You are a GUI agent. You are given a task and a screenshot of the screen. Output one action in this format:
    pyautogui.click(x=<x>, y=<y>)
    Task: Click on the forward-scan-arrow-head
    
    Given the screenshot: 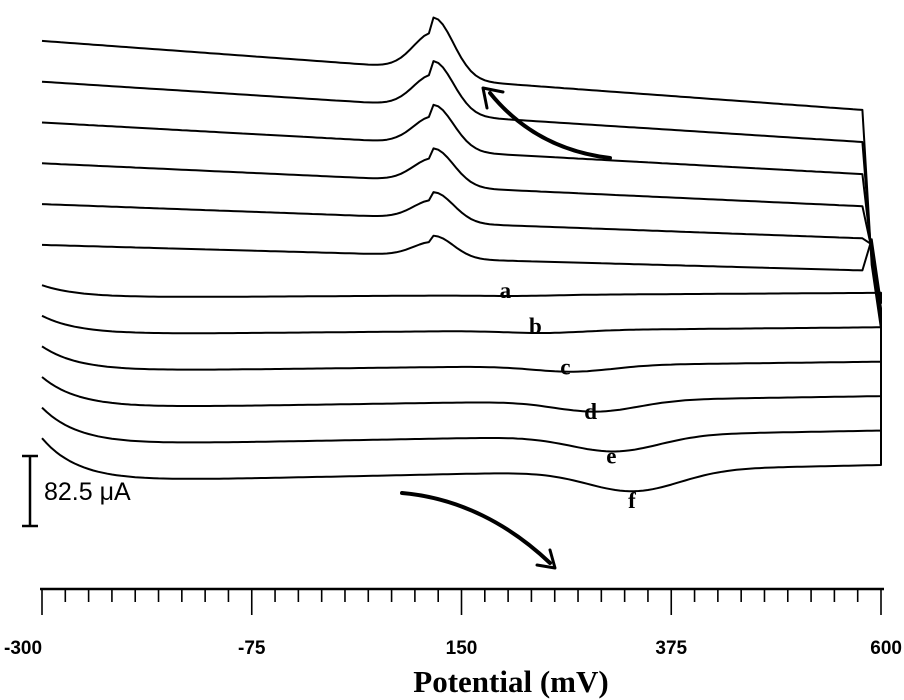 What is the action you would take?
    pyautogui.click(x=546, y=559)
    